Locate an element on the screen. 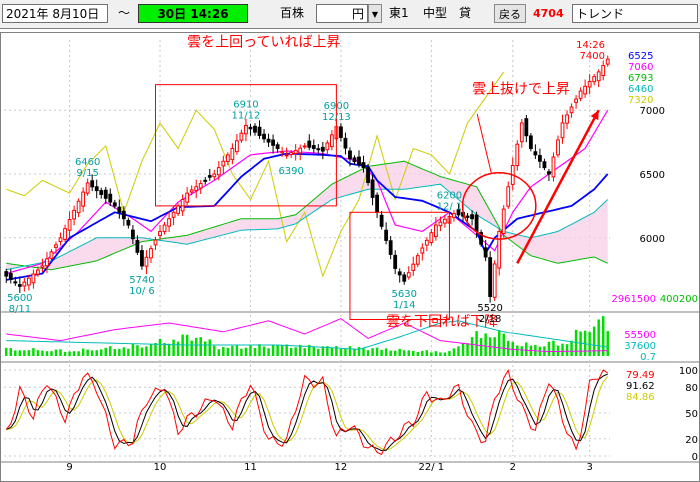  price-header-1: 7400 is located at coordinates (592, 56).